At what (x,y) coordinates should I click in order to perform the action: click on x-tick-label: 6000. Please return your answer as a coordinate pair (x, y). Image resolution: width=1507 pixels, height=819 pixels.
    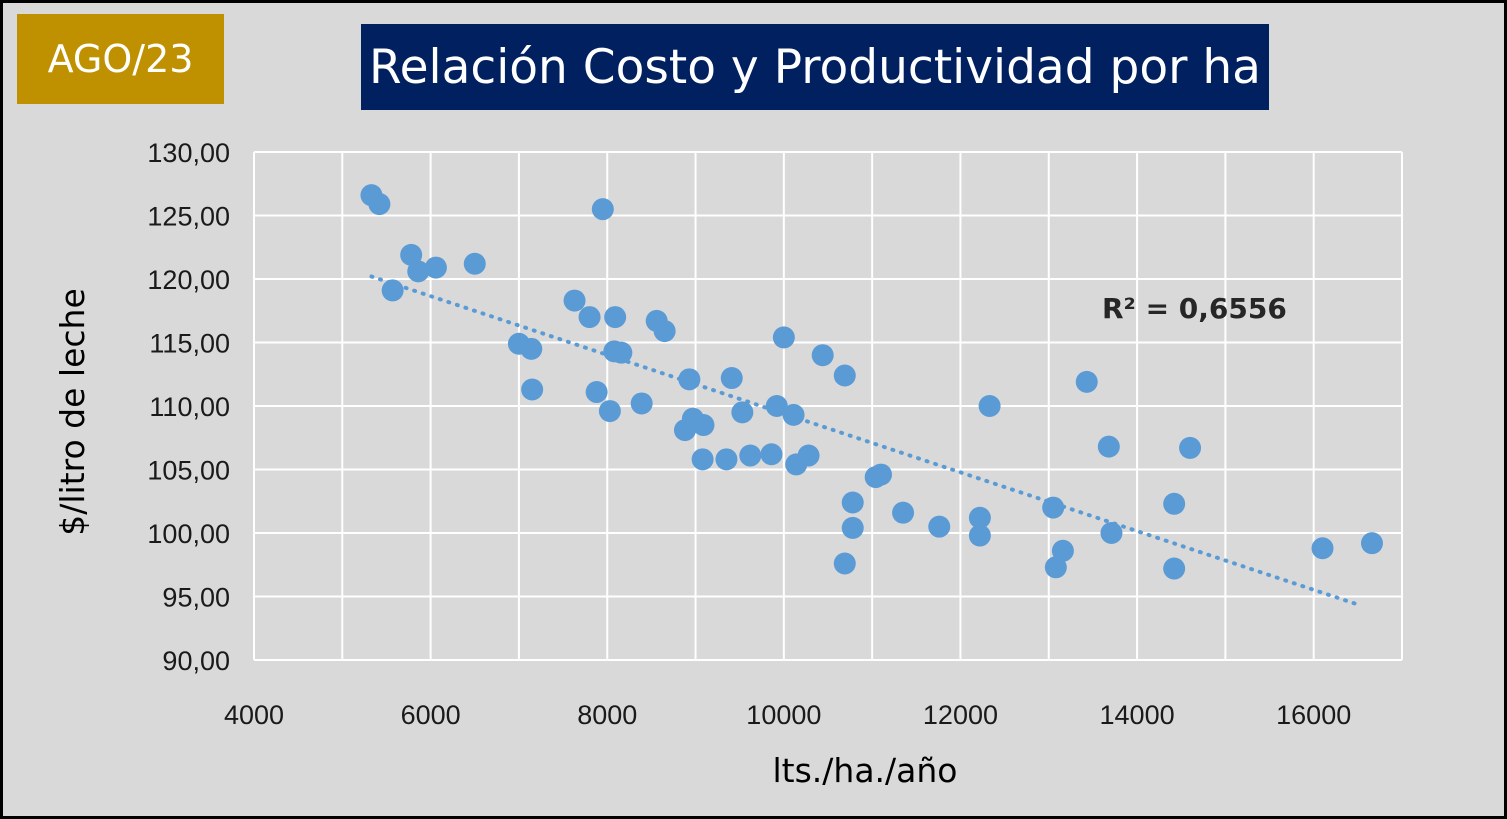
    Looking at the image, I should click on (431, 715).